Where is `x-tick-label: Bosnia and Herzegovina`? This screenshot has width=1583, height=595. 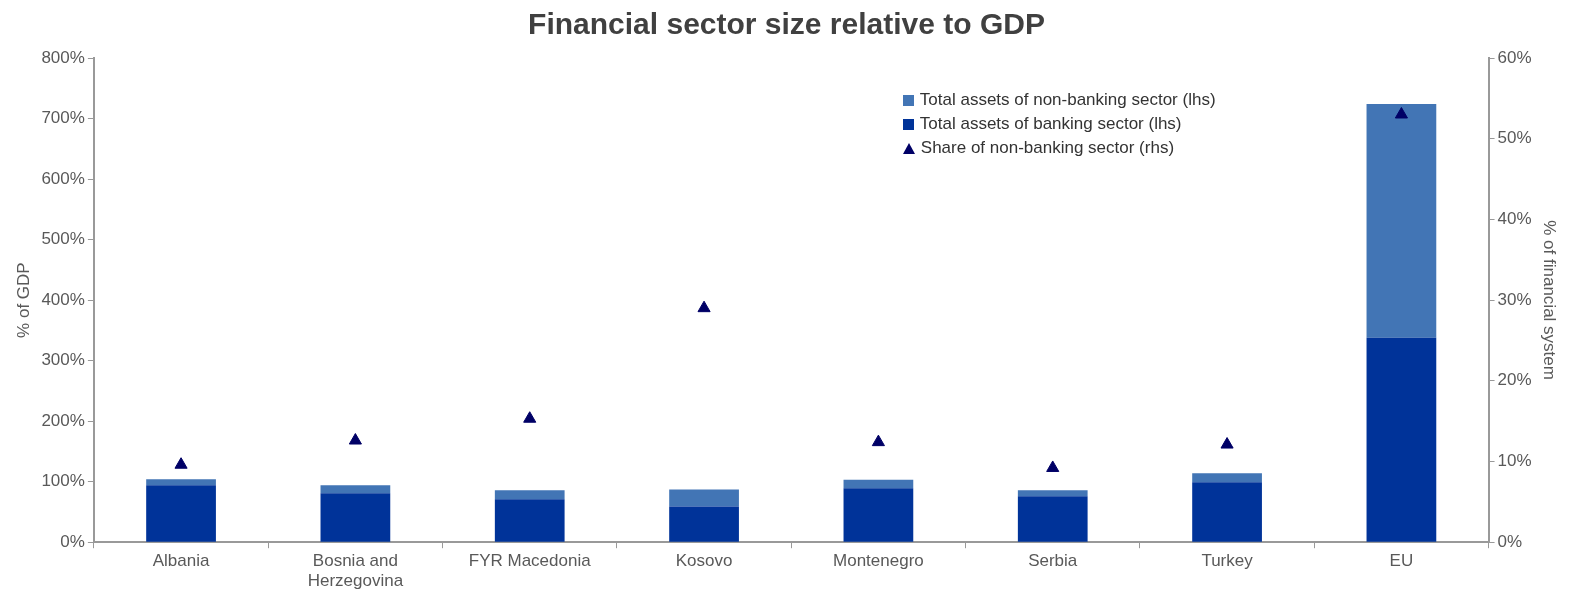
x-tick-label: Bosnia and Herzegovina is located at coordinates (355, 571).